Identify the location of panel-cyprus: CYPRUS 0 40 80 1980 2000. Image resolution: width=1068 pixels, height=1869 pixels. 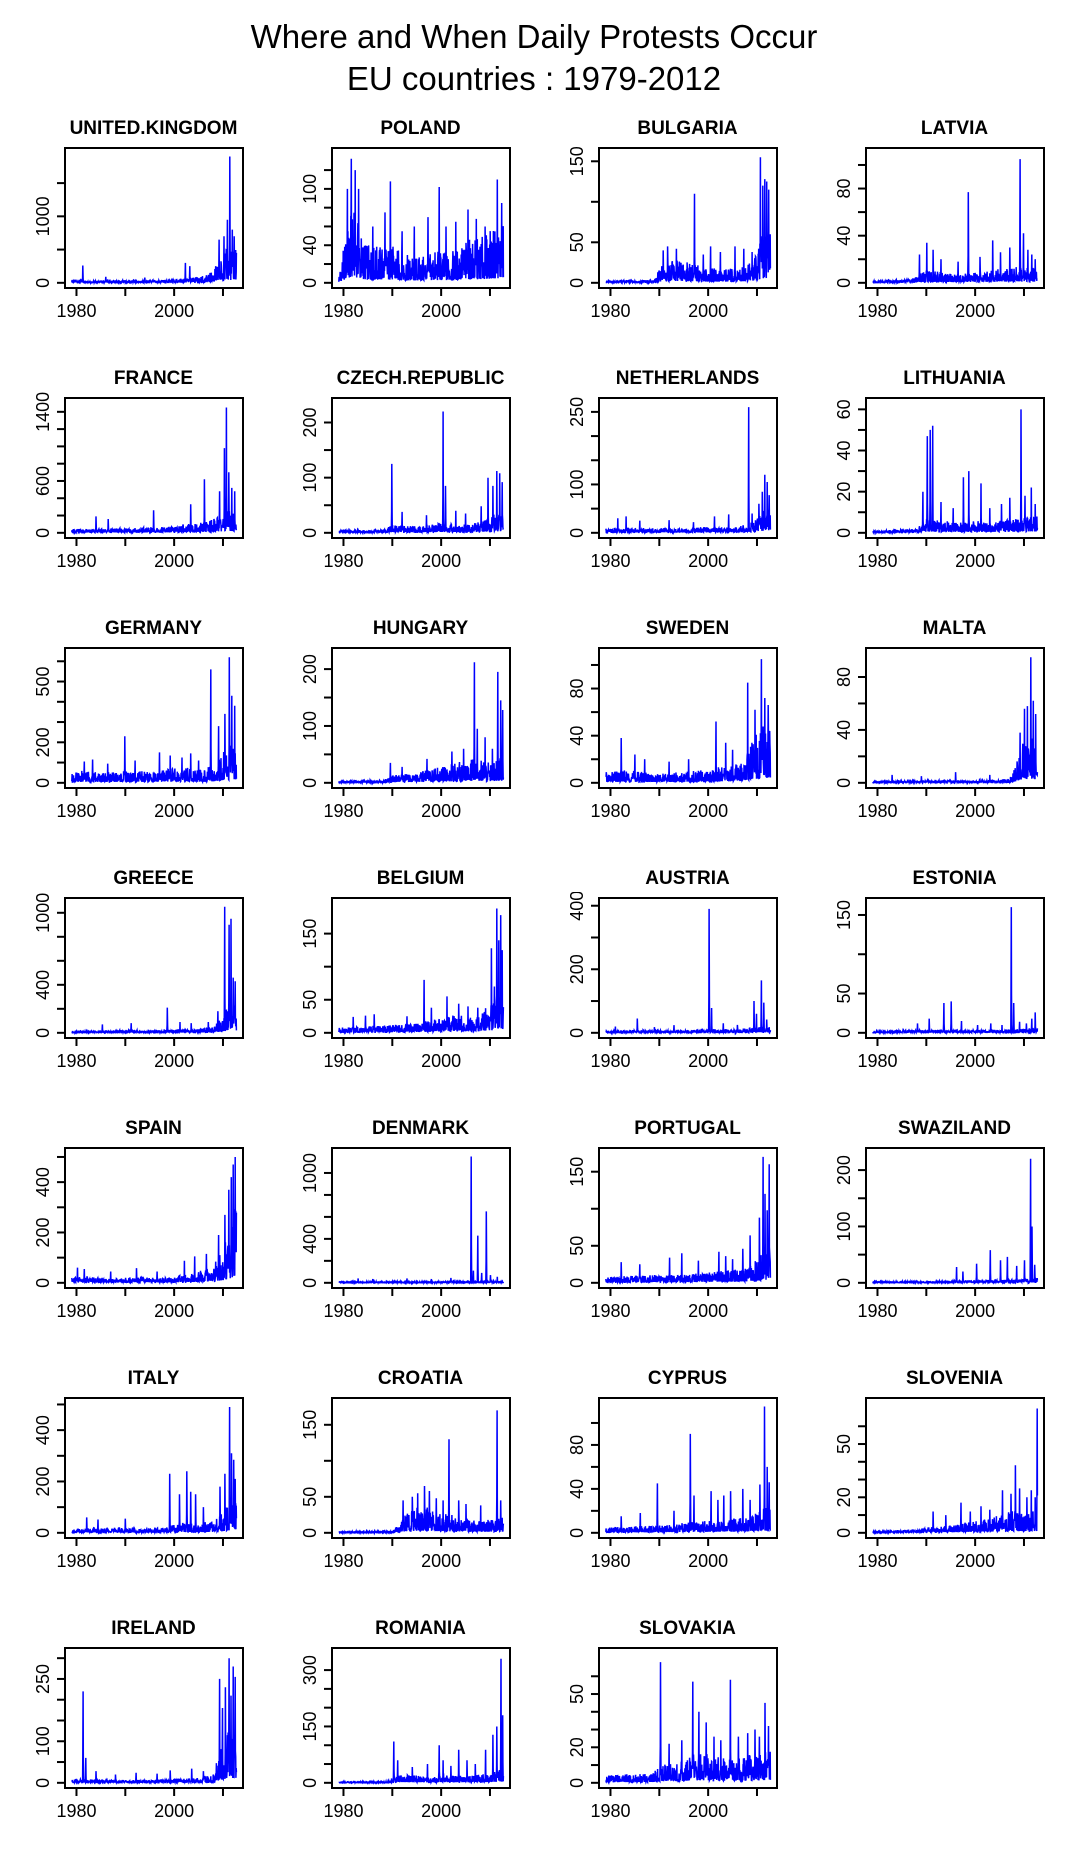
(667, 1475).